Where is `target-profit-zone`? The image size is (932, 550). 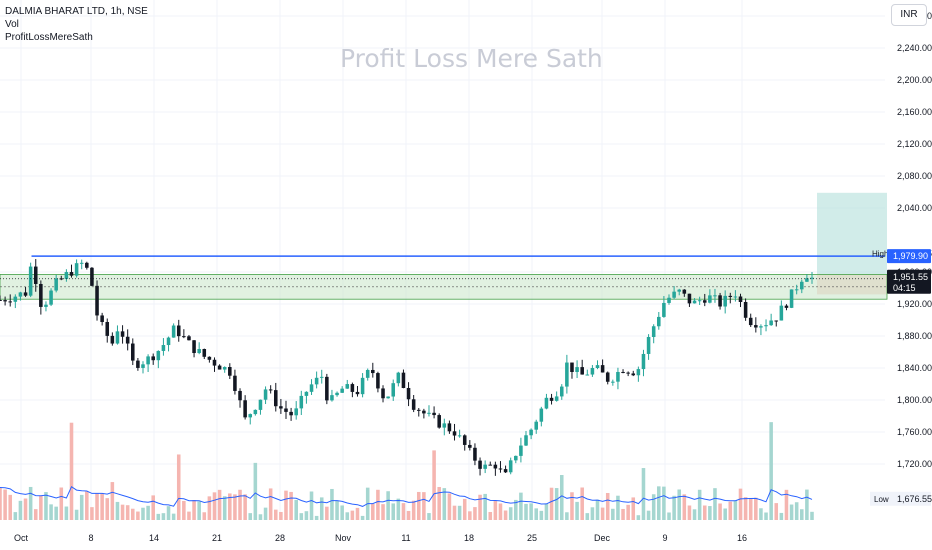
target-profit-zone is located at coordinates (852, 233).